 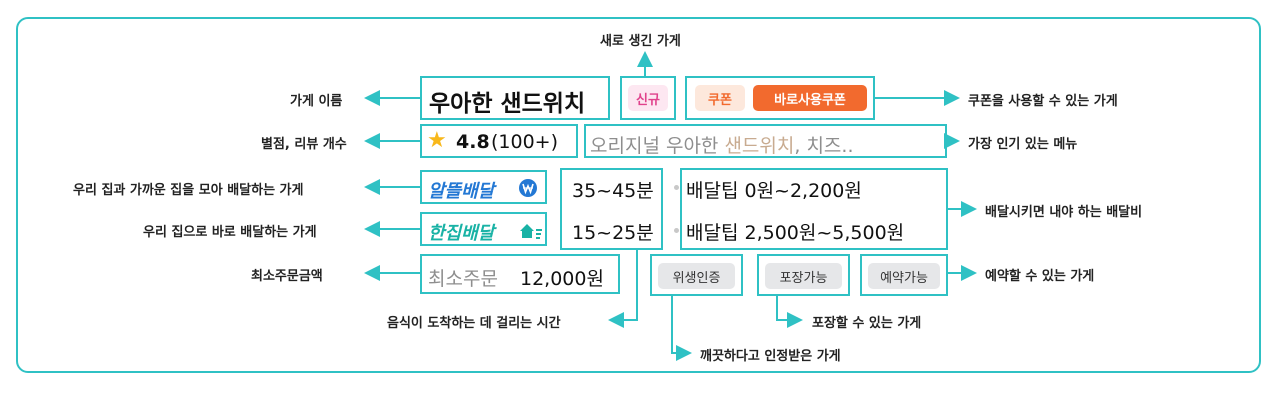 What do you see at coordinates (525, 142) in the screenshot?
I see `review-count: (100+)` at bounding box center [525, 142].